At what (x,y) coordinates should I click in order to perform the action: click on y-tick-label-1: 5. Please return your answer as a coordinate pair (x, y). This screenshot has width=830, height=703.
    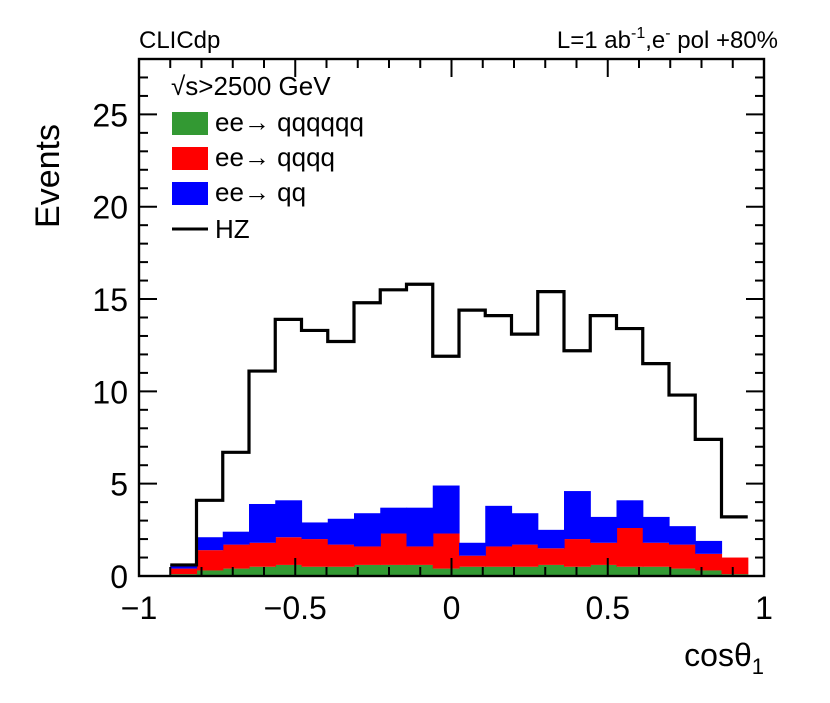
    Looking at the image, I should click on (119, 485).